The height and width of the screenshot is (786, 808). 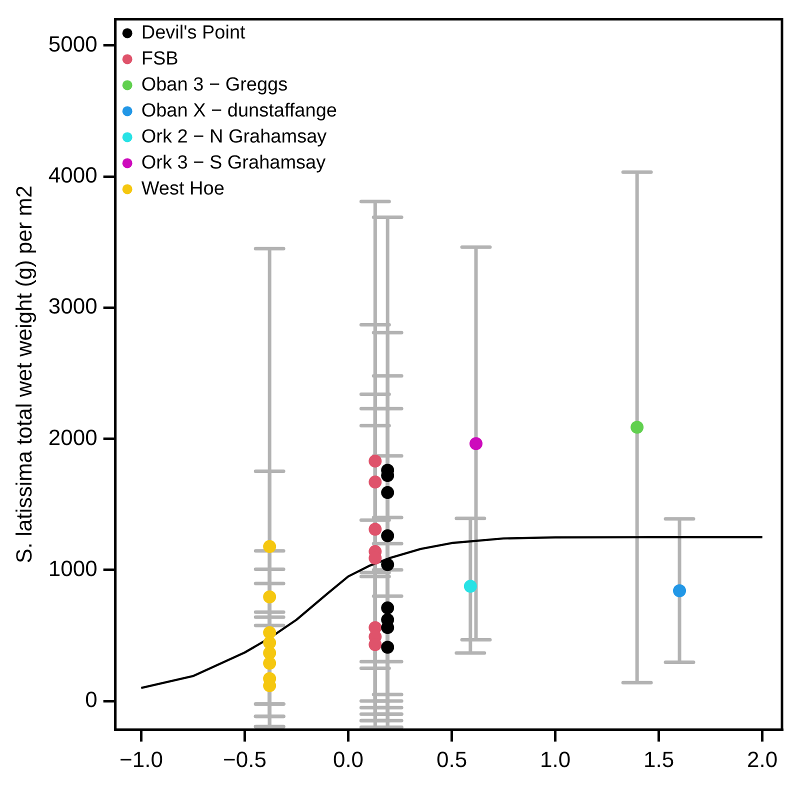 What do you see at coordinates (244, 759) in the screenshot?
I see `x-tick-label: −0.5` at bounding box center [244, 759].